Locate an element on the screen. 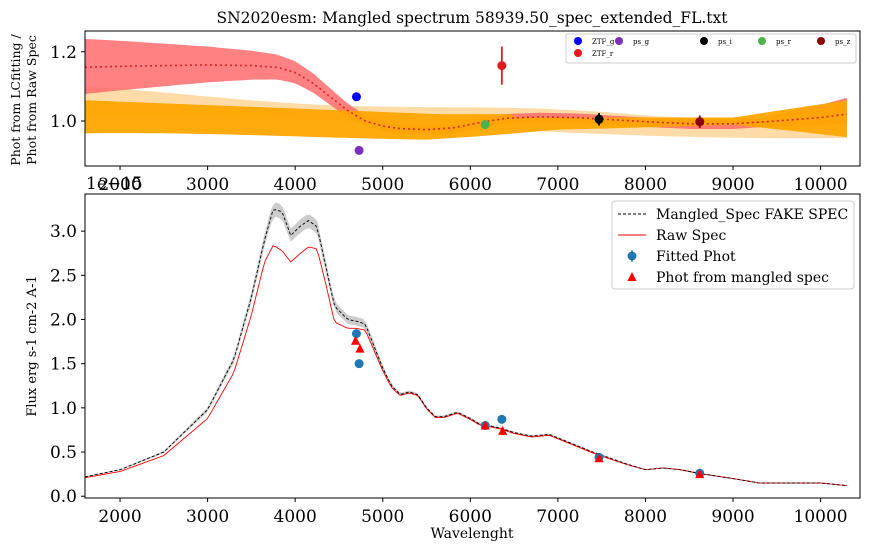 This screenshot has height=550, width=869. legend-label: Raw Spec is located at coordinates (691, 236).